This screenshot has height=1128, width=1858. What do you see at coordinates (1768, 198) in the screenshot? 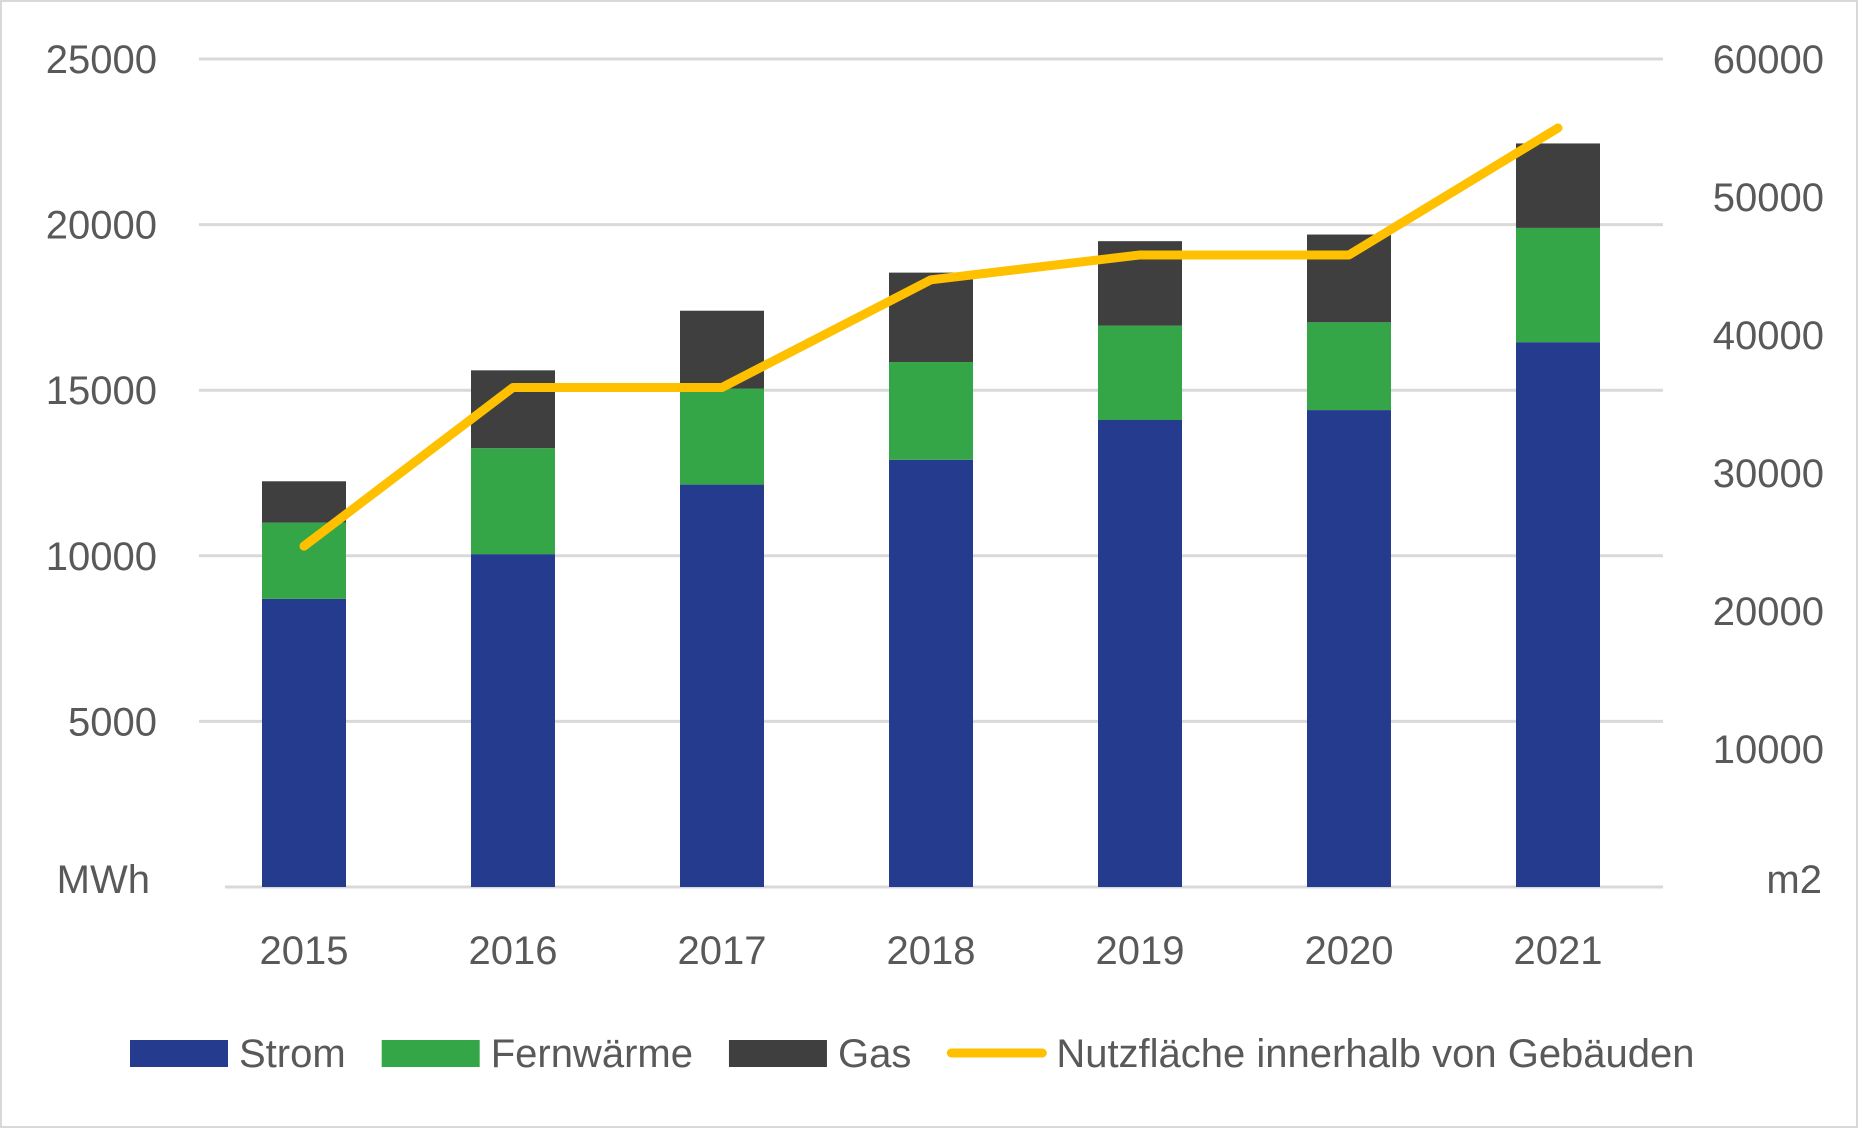
I see `right-tick-label: 50000` at bounding box center [1768, 198].